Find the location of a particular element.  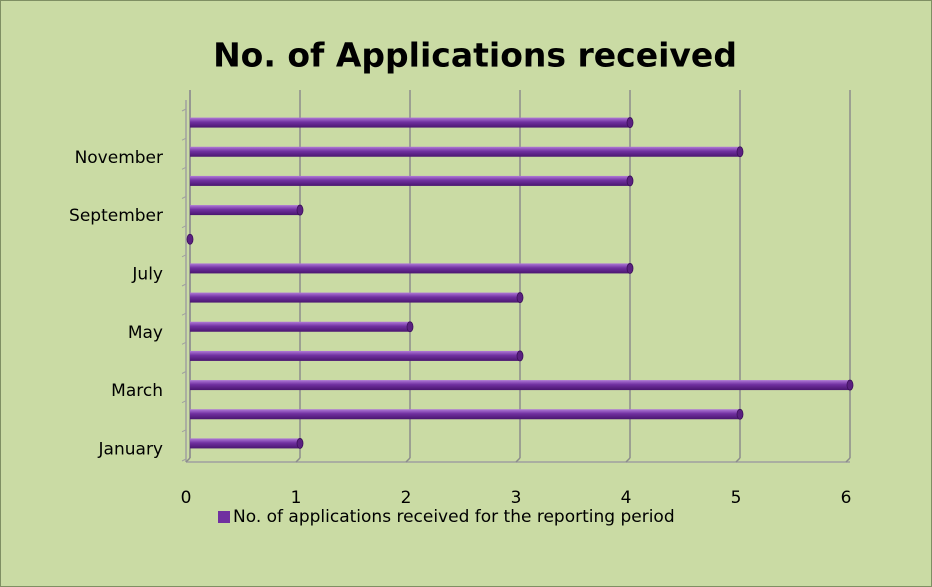

x-tick-label: 3 is located at coordinates (516, 498).